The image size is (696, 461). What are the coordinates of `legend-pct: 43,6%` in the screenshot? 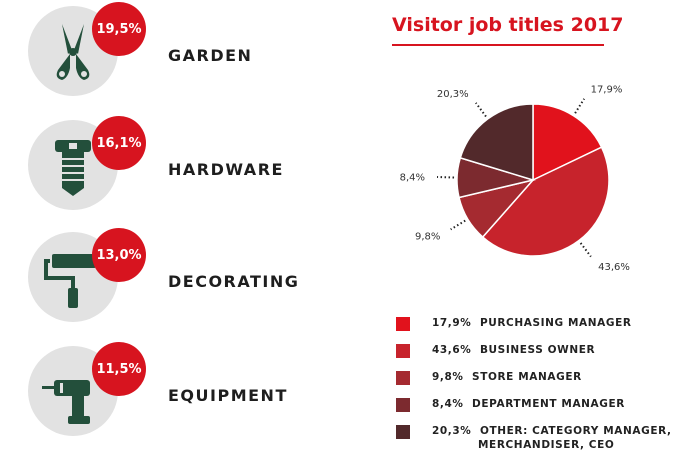 It's located at (452, 350).